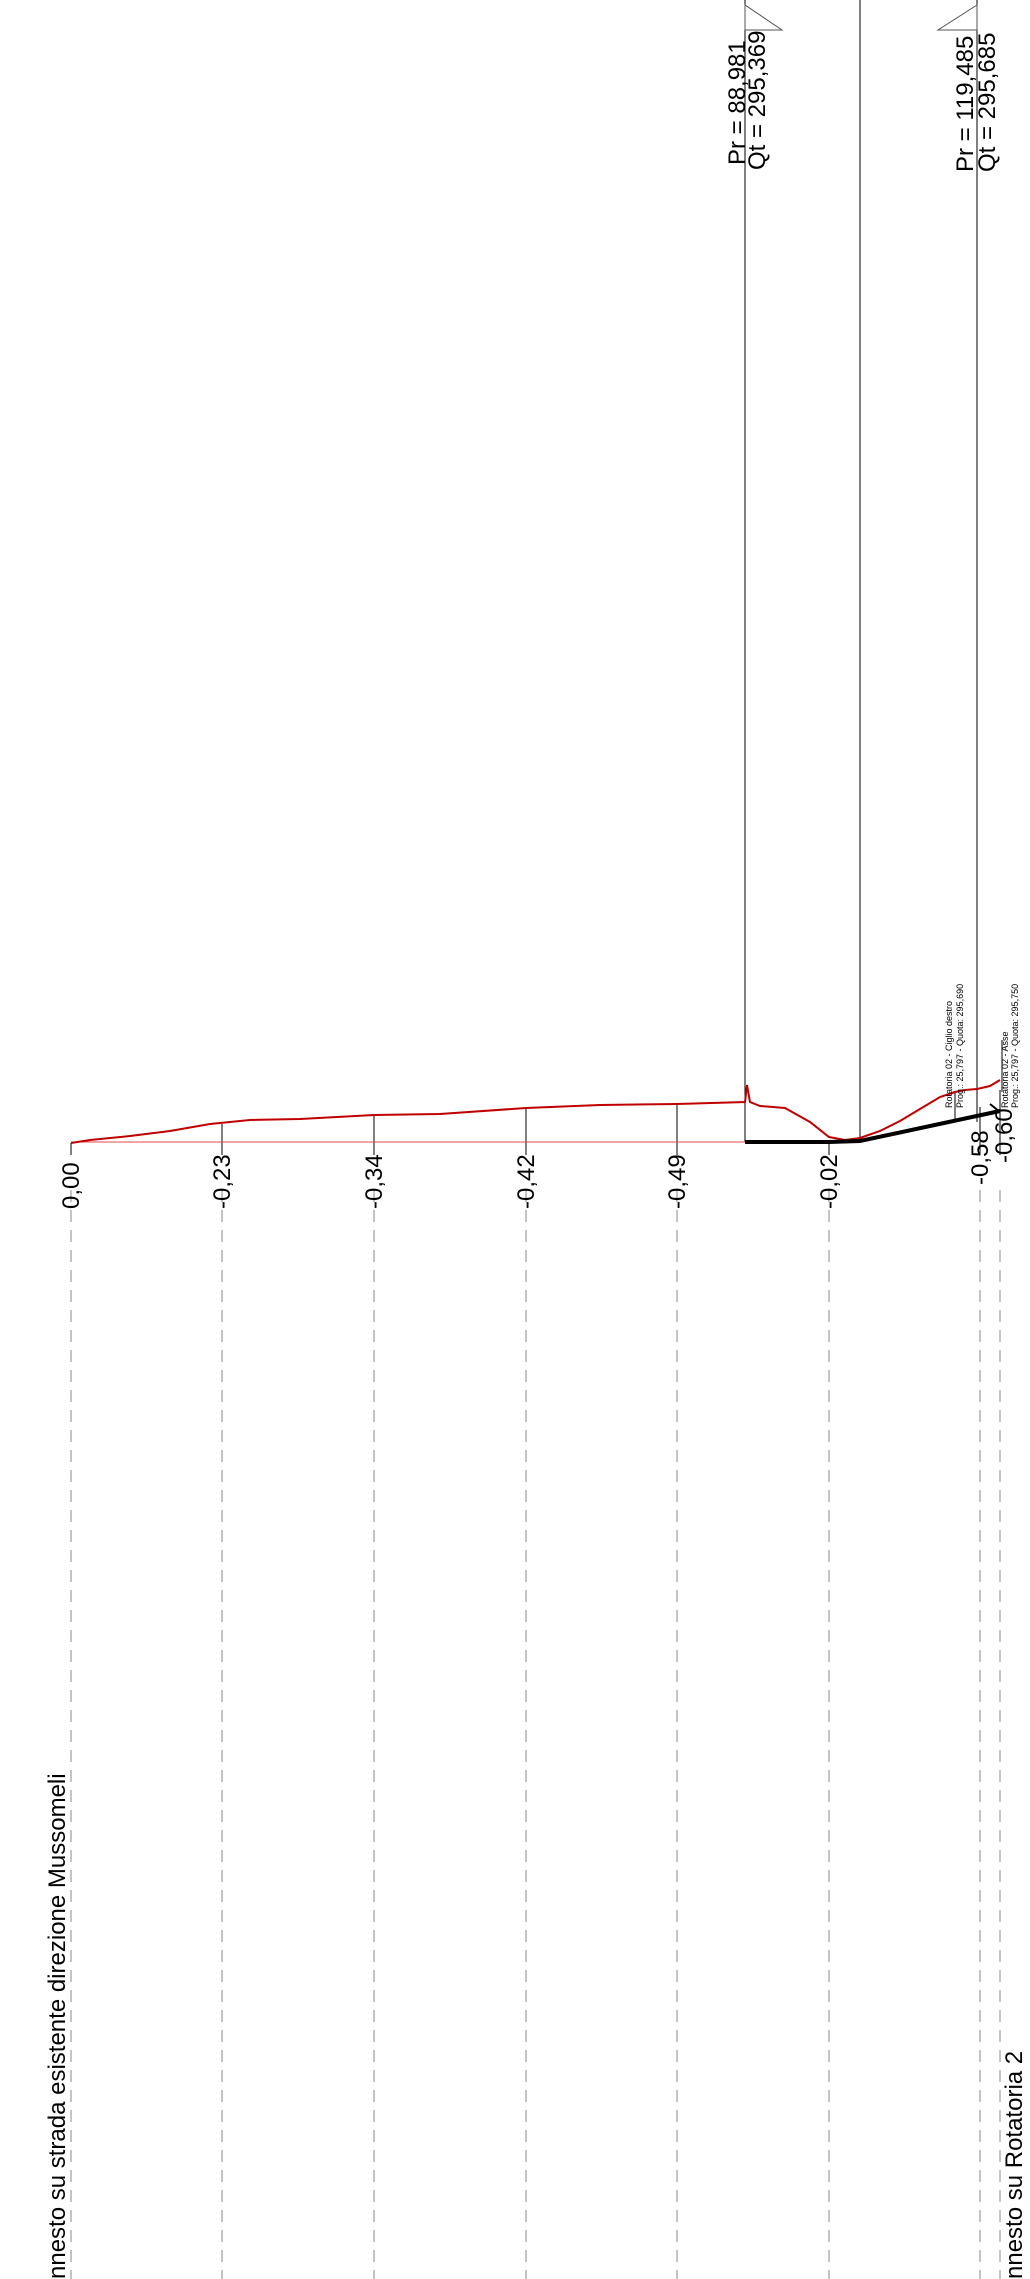 Image resolution: width=1030 pixels, height=2279 pixels. I want to click on column-value: -0,23, so click(222, 1181).